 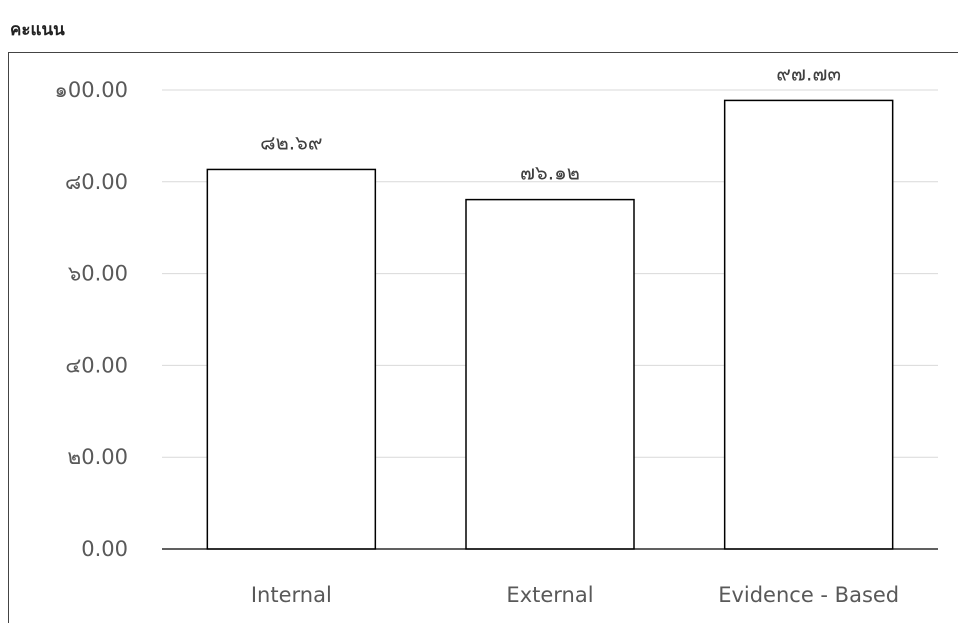 I want to click on y-tick-label: ๒0.00, so click(x=97, y=457).